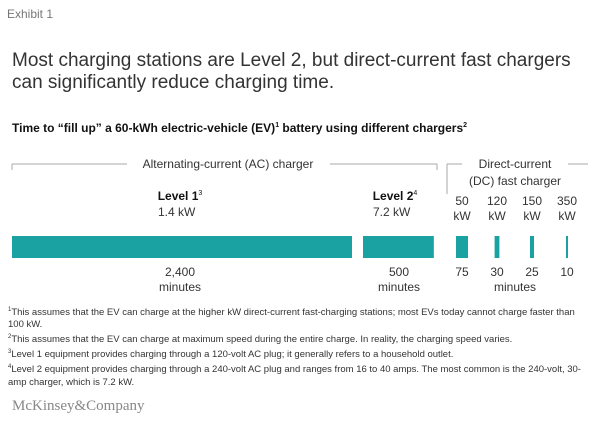  What do you see at coordinates (10, 367) in the screenshot?
I see `footnote-marker: 4` at bounding box center [10, 367].